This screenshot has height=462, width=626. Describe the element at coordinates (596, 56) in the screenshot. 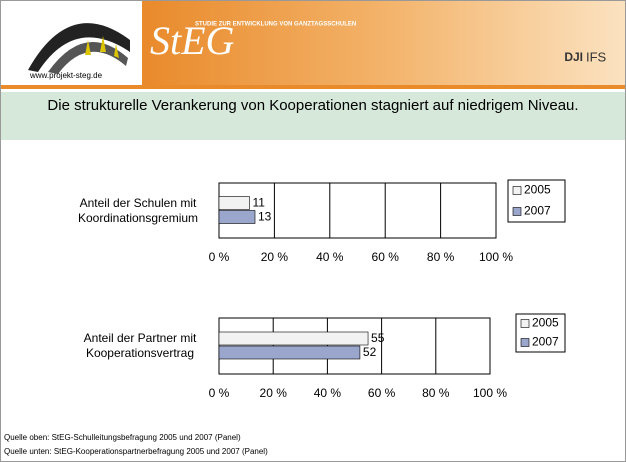

I see `header-ifs: IFS` at that location.